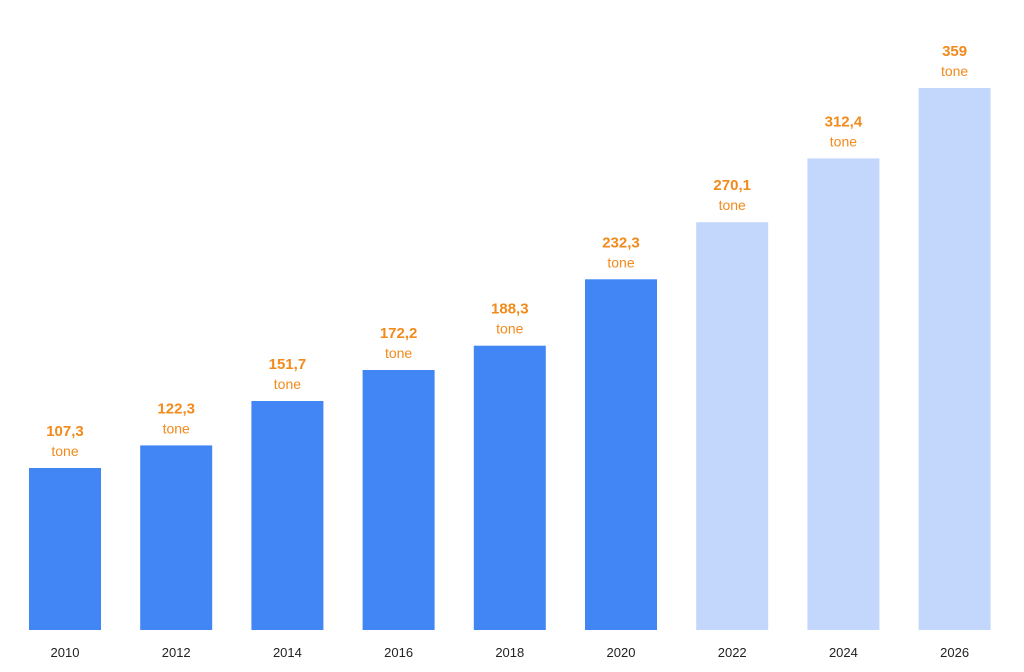  I want to click on value-label-2020: 232,3, so click(621, 242).